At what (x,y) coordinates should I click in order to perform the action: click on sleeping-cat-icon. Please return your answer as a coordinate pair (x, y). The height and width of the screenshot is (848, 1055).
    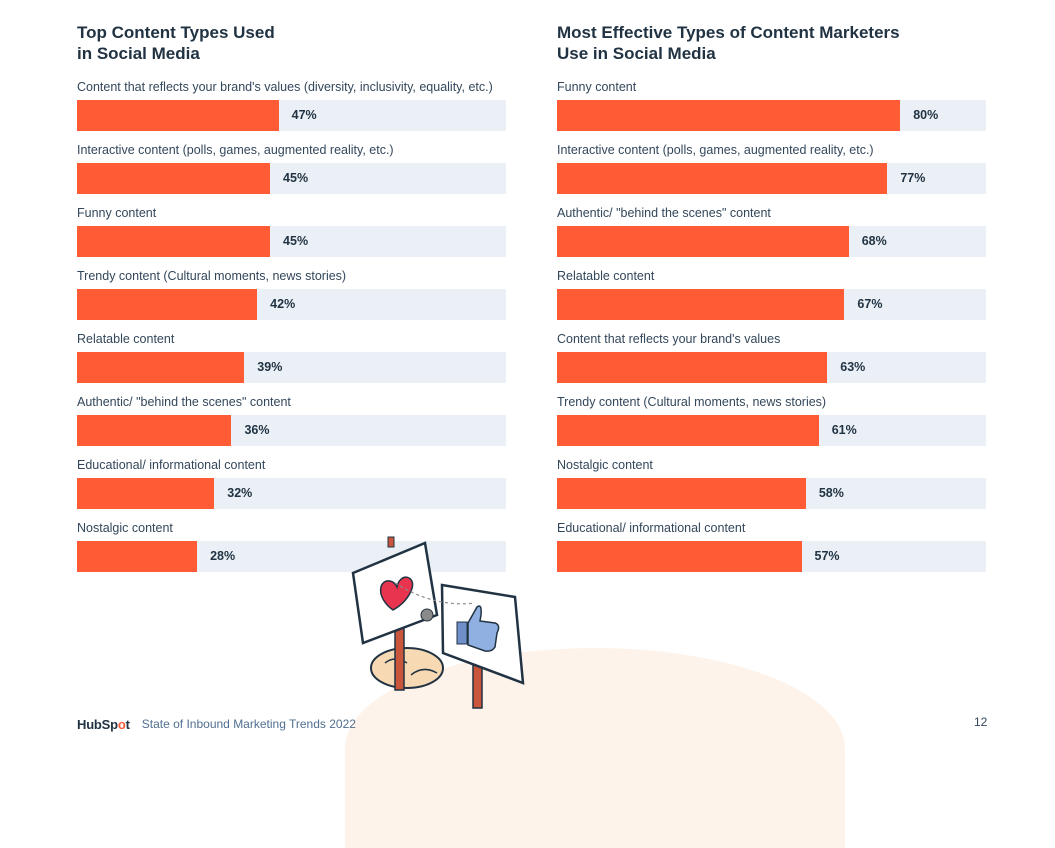
    Looking at the image, I should click on (407, 668).